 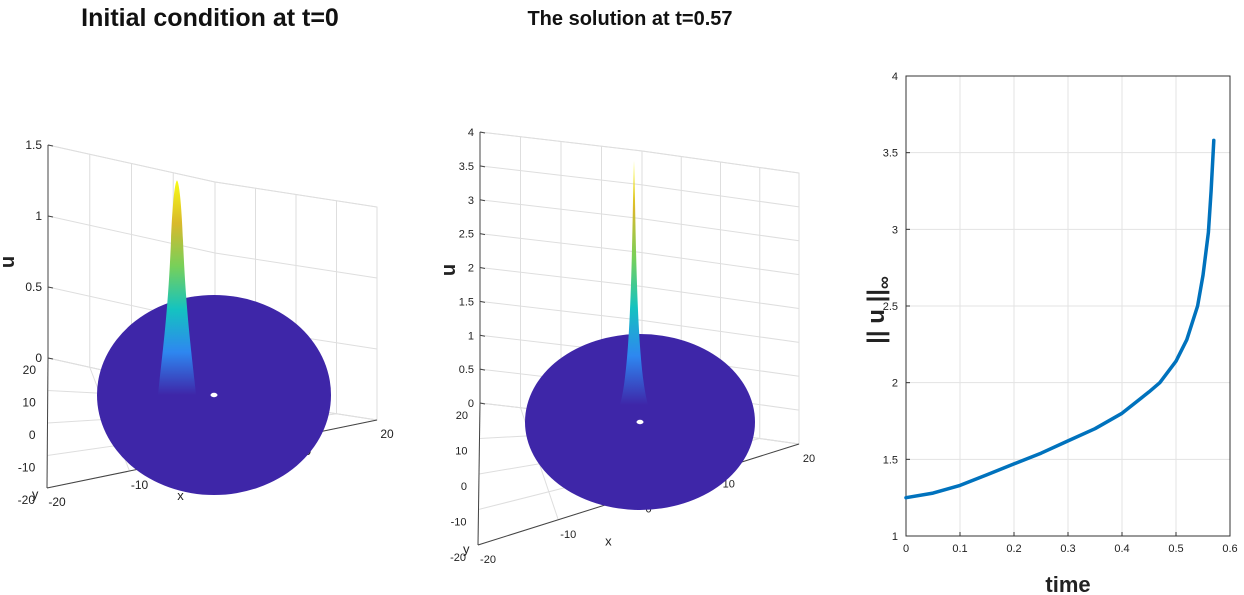 I want to click on y-tick-label: 4, so click(x=895, y=77).